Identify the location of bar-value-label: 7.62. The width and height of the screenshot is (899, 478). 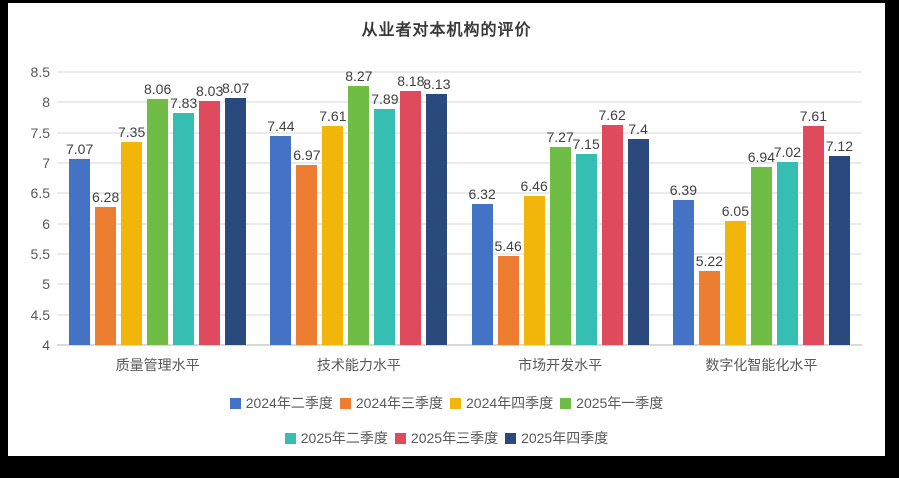
(612, 115).